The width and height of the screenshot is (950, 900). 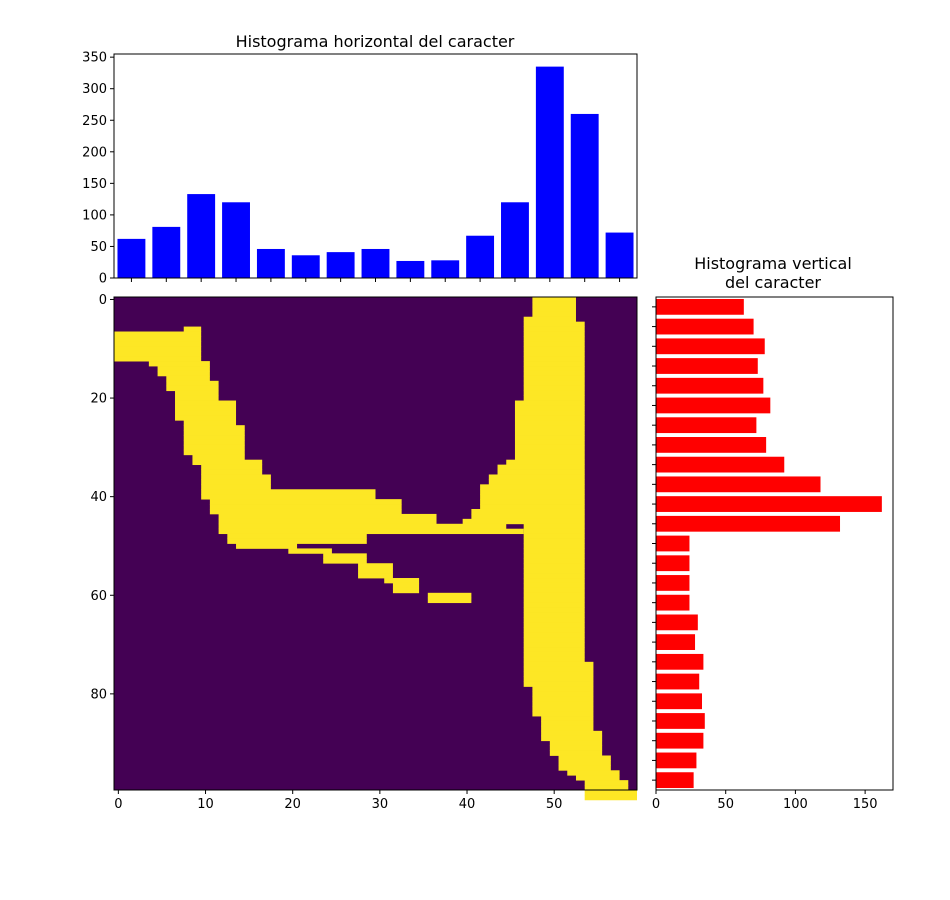 What do you see at coordinates (654, 543) in the screenshot?
I see `vertical-histogram-y-ticks` at bounding box center [654, 543].